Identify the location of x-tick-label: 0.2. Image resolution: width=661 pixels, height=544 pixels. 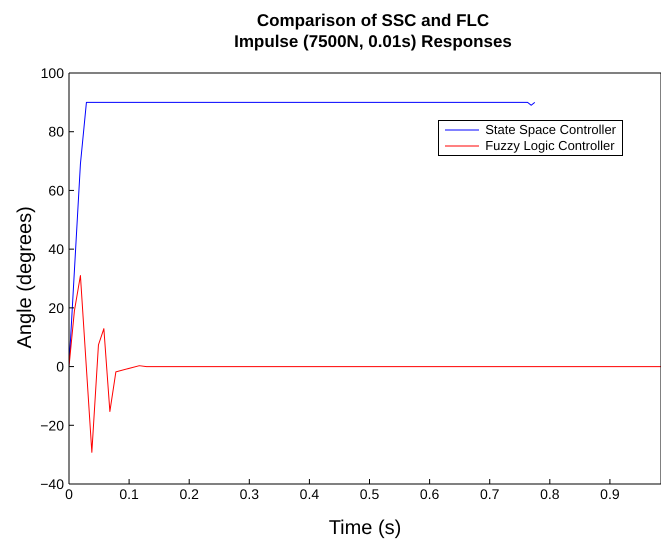
(189, 494).